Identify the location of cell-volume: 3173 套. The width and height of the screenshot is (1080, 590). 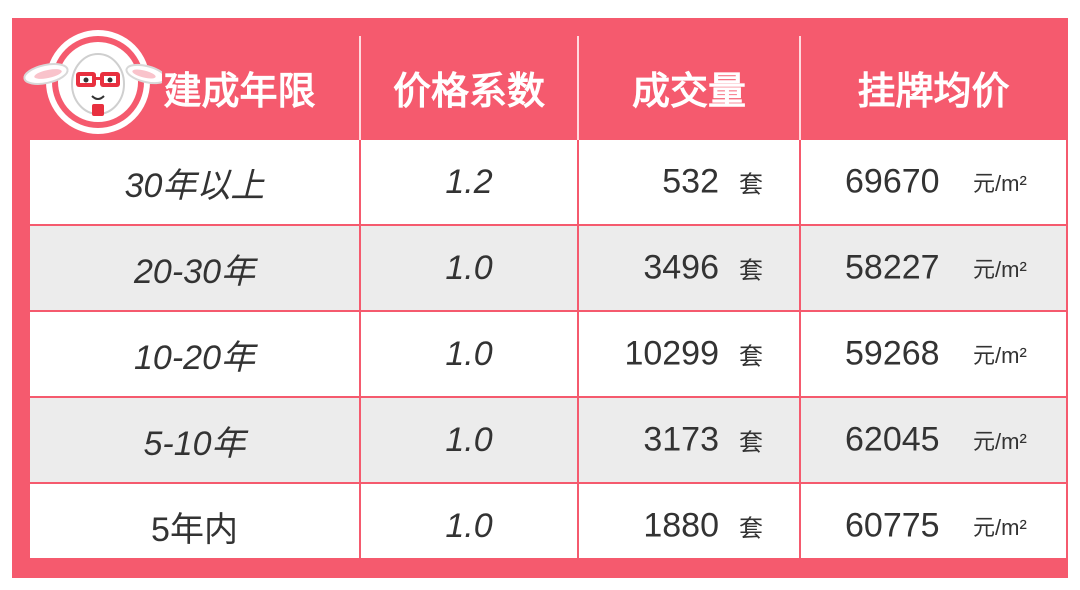
(688, 439).